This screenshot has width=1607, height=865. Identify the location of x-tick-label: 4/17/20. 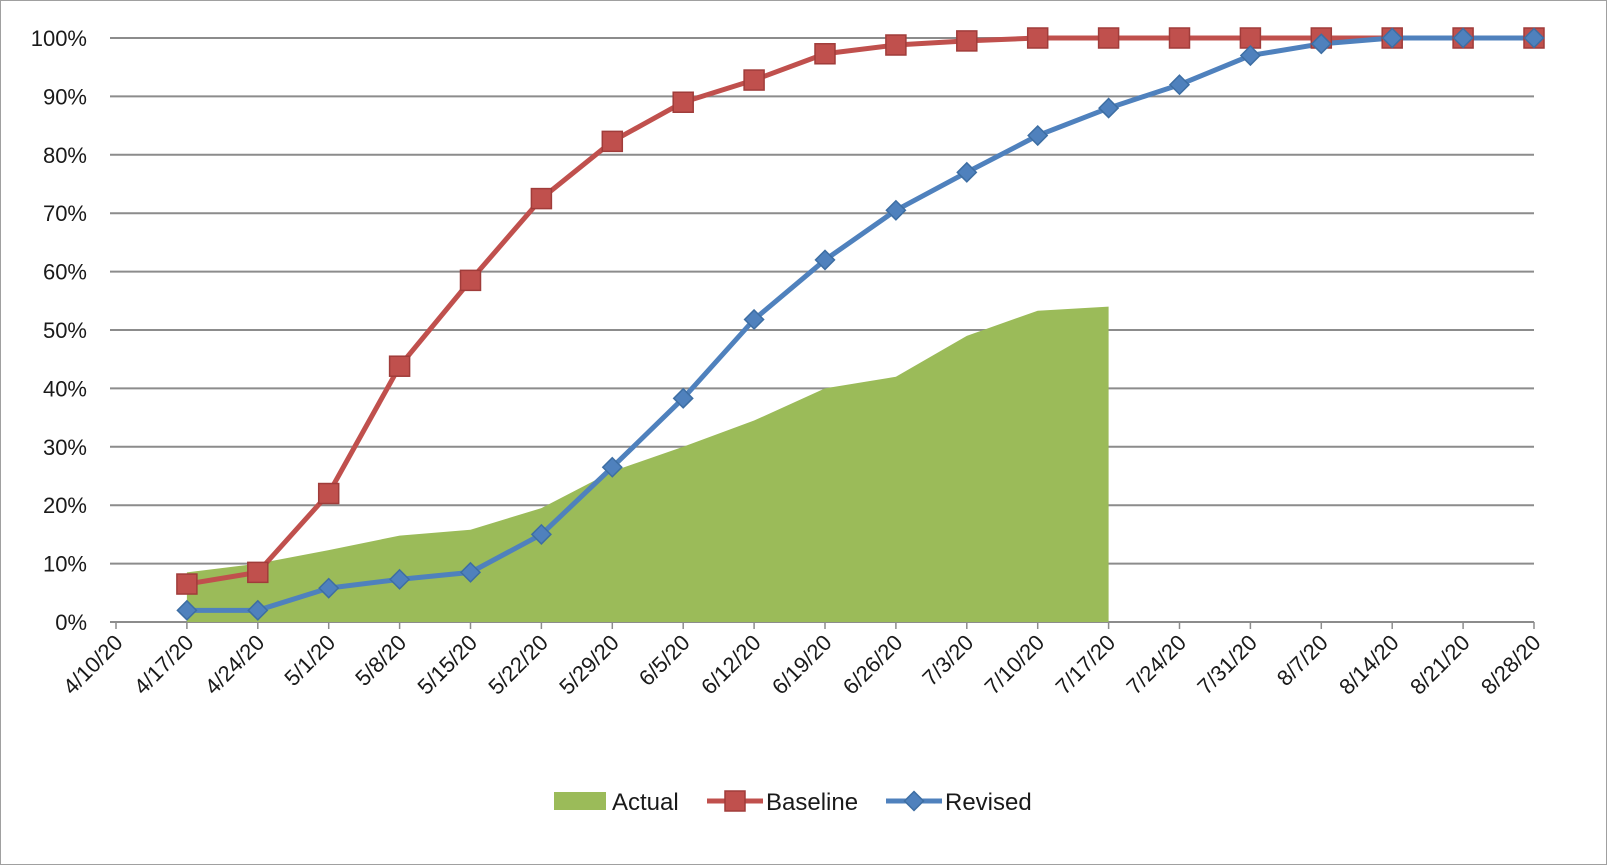
(164, 665).